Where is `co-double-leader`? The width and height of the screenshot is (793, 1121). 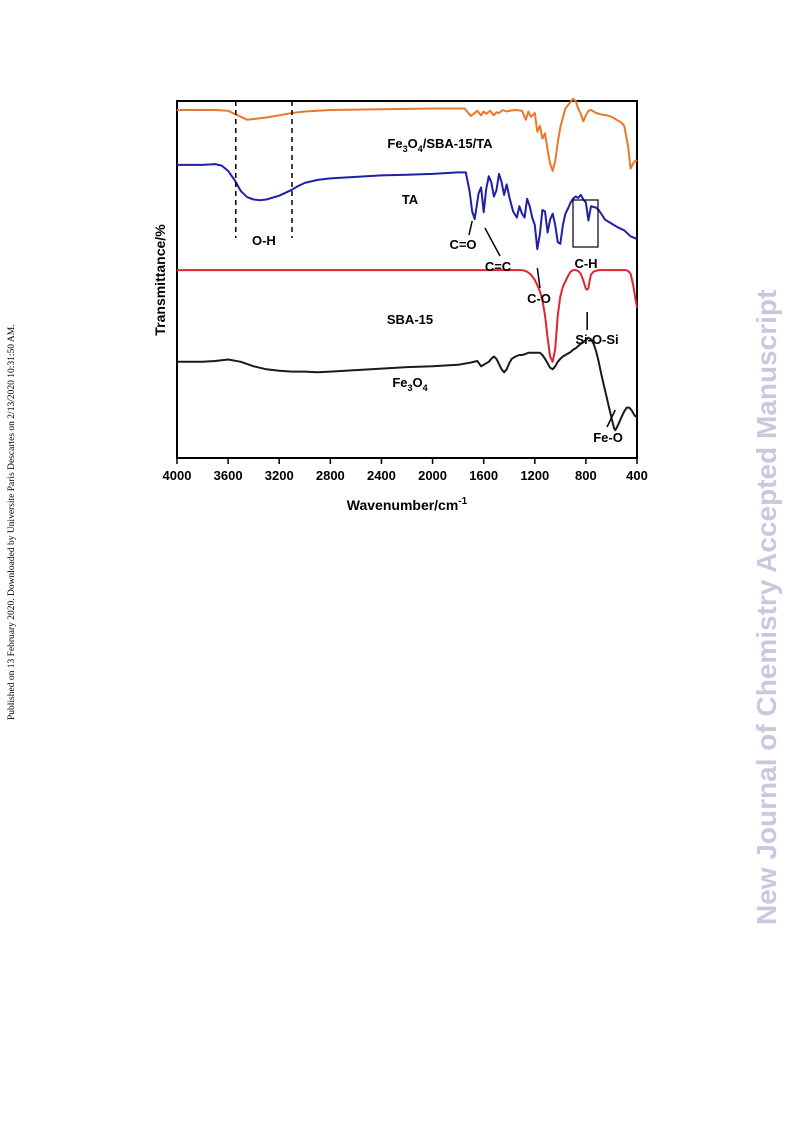 co-double-leader is located at coordinates (470, 228).